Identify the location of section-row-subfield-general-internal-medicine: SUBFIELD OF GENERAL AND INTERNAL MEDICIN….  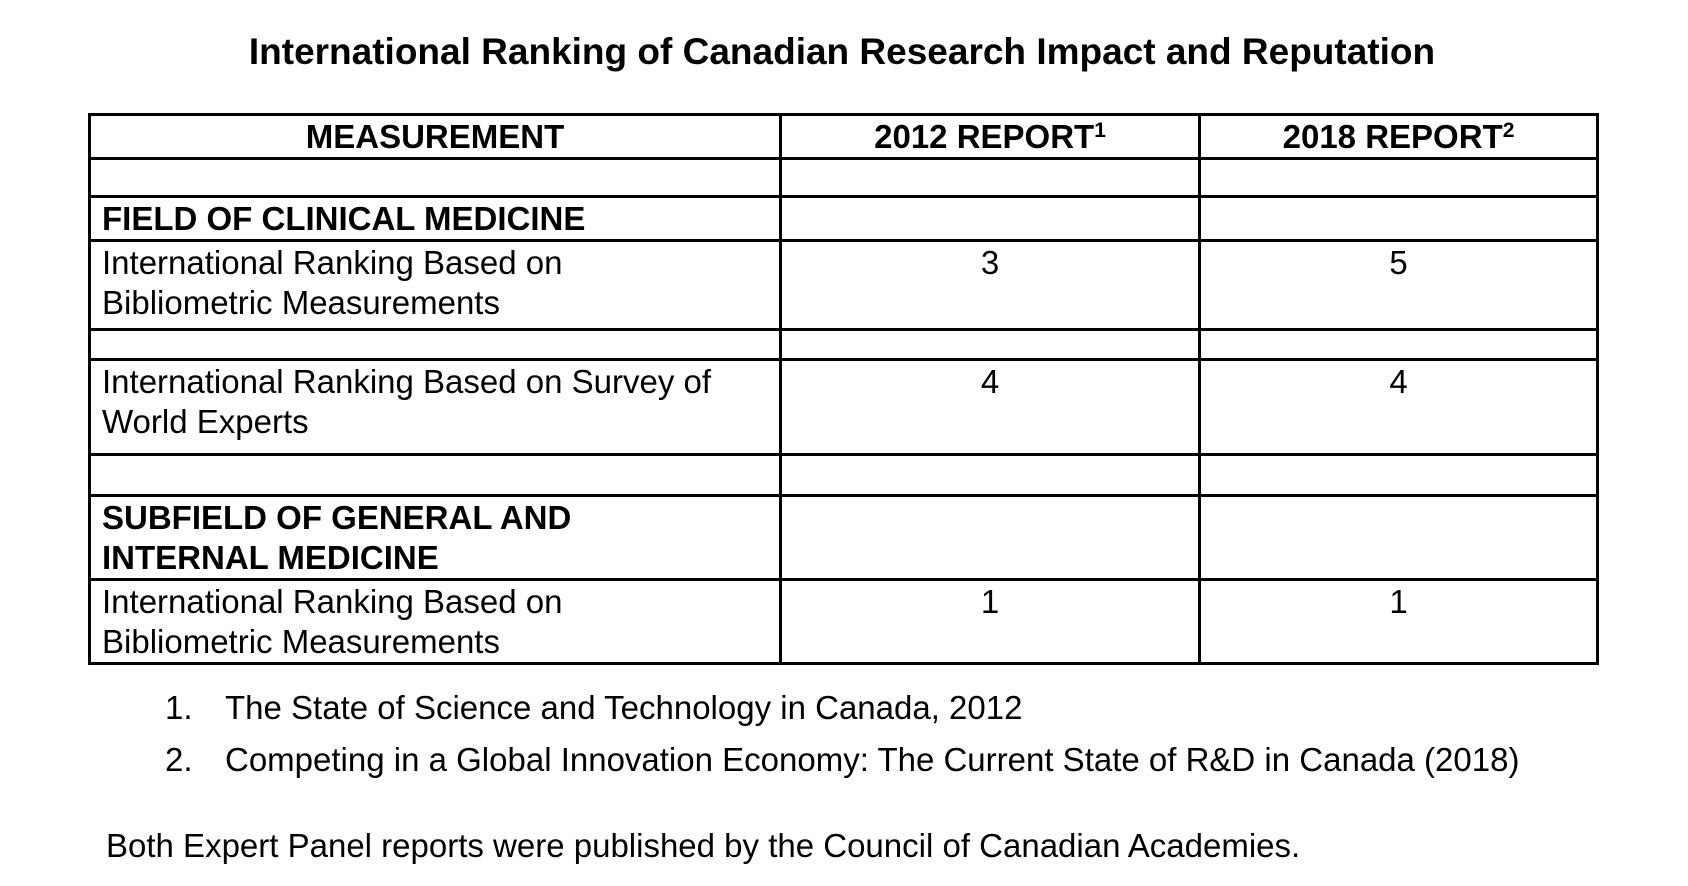
(843, 537).